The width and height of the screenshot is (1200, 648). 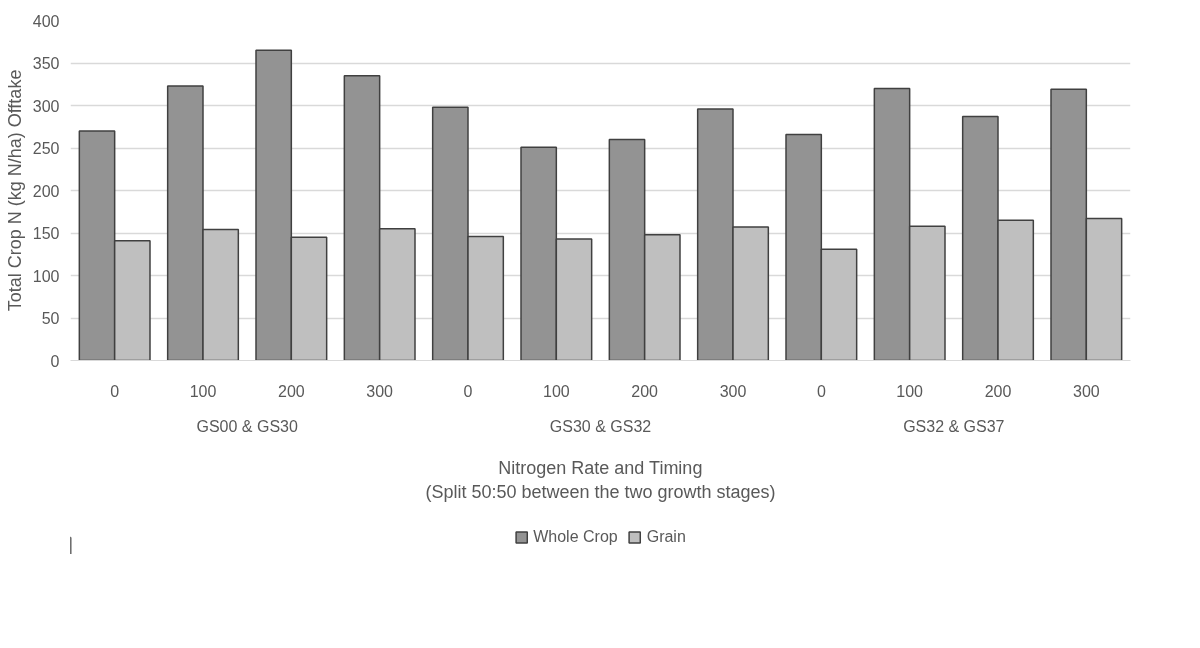 What do you see at coordinates (666, 537) in the screenshot?
I see `legend-label: Grain` at bounding box center [666, 537].